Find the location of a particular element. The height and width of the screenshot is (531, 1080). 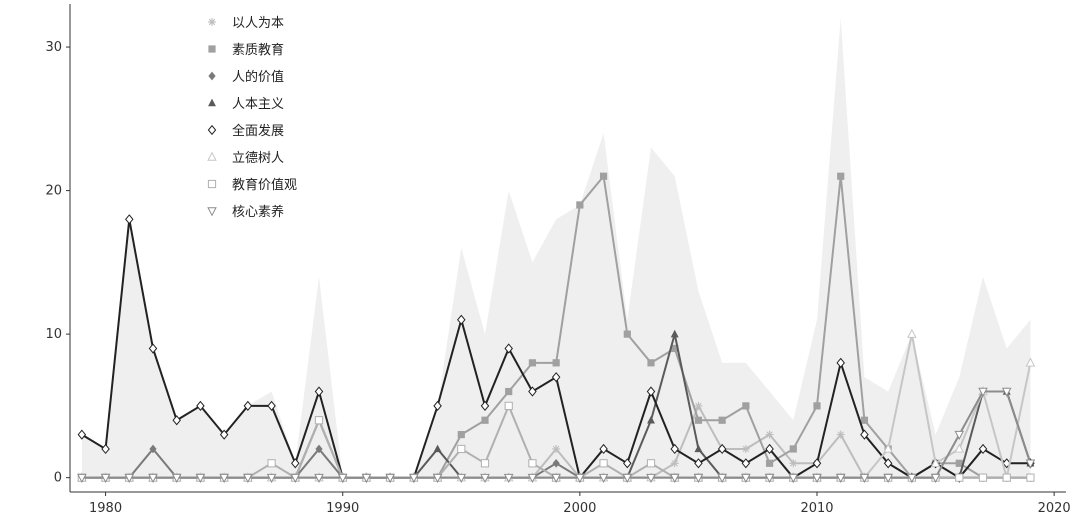

data-point-1-2005 is located at coordinates (698, 405).